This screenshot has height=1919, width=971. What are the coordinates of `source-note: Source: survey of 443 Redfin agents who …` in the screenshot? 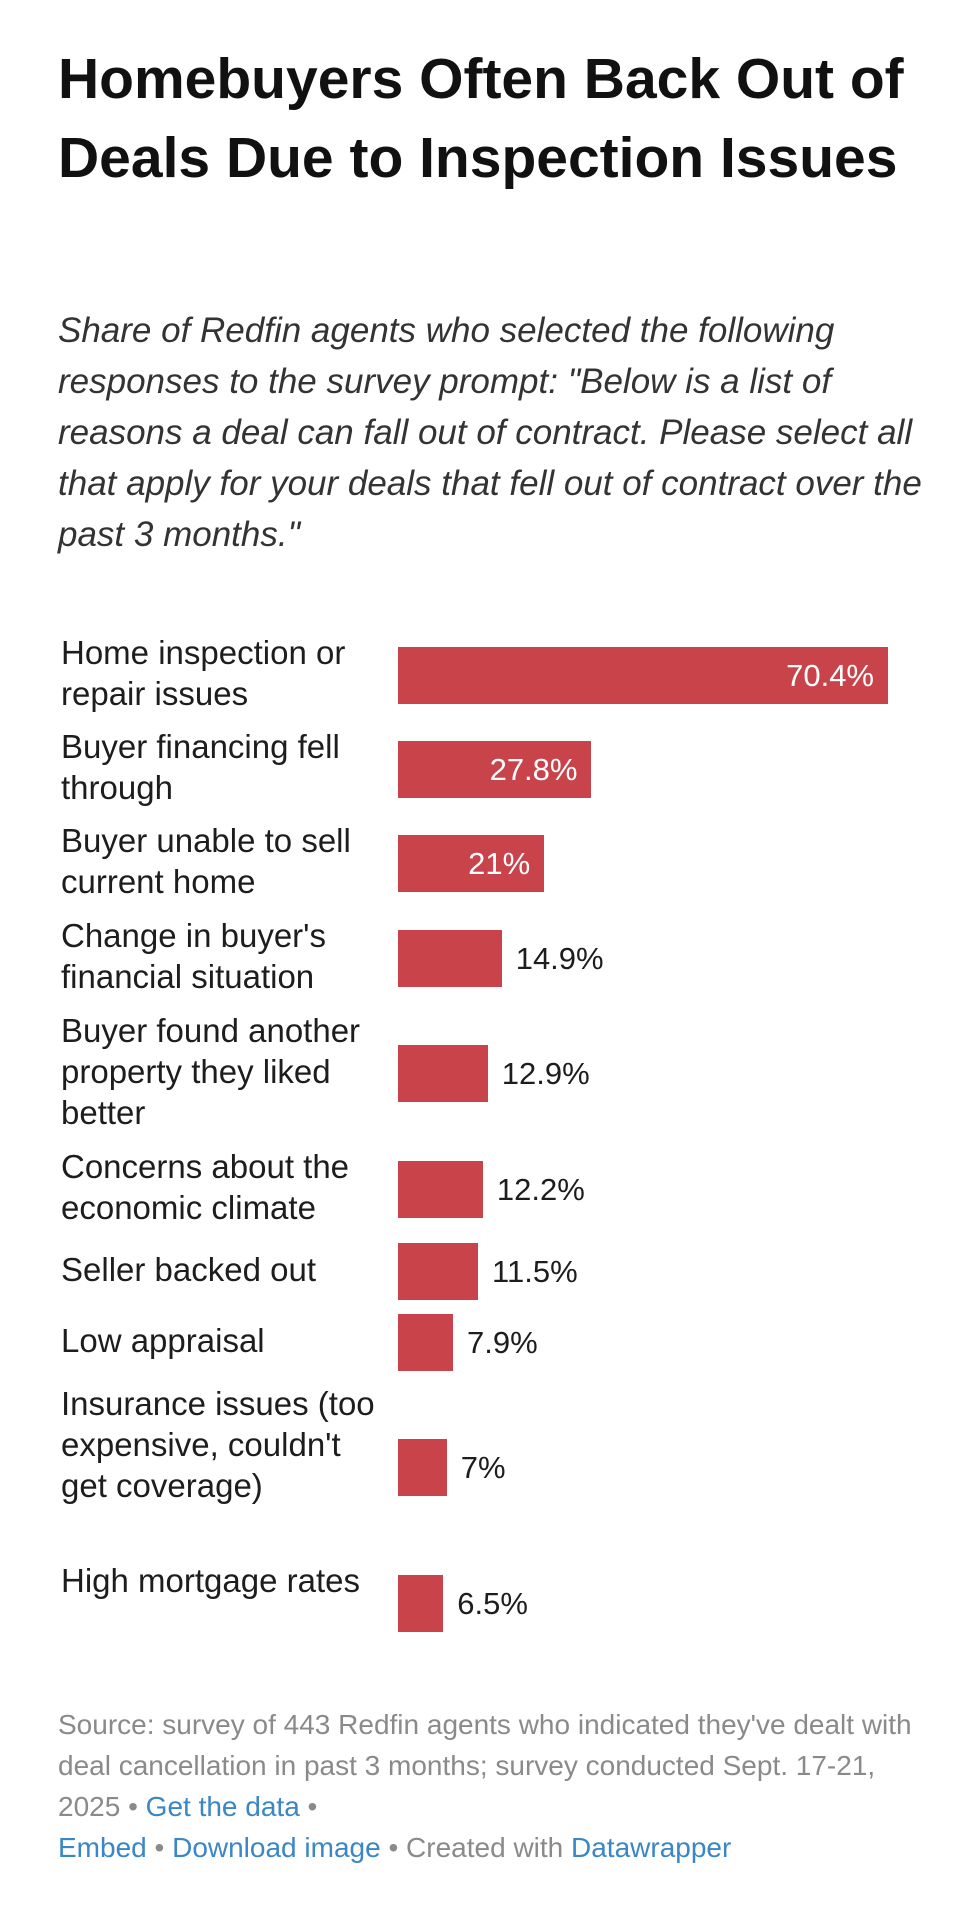 It's located at (485, 1765).